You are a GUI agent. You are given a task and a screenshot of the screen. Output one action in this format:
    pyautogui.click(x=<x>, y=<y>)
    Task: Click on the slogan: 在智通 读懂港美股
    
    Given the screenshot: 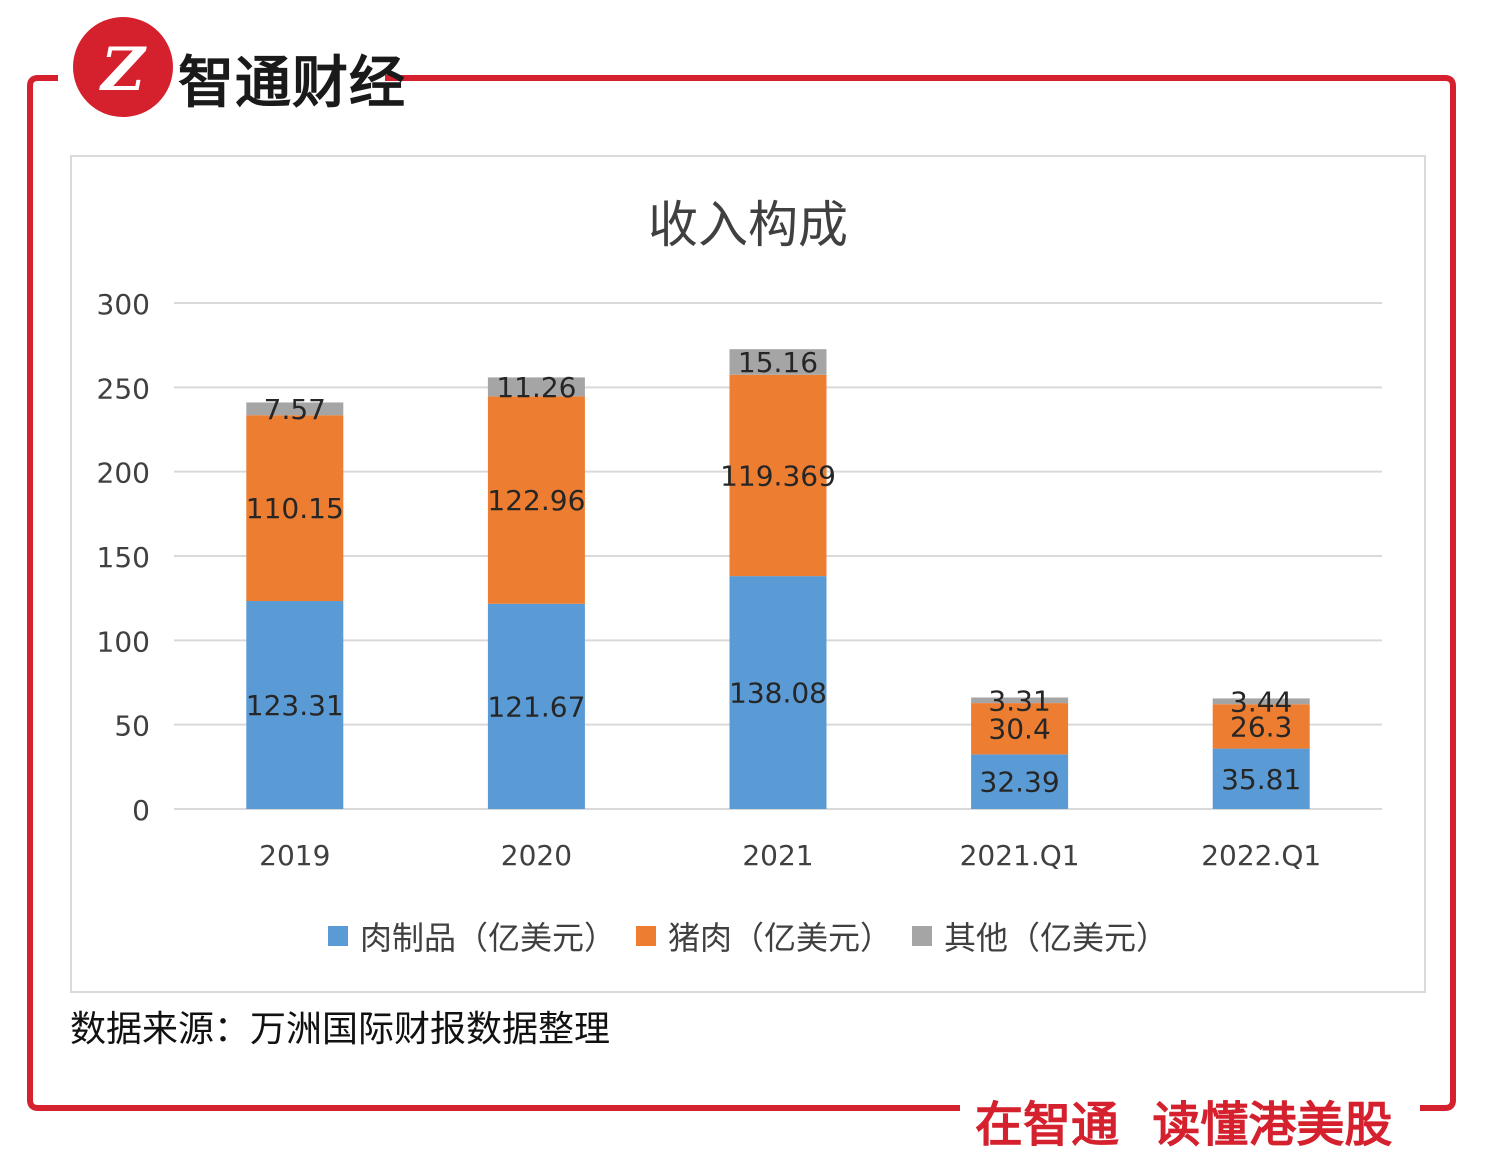 What is the action you would take?
    pyautogui.click(x=1184, y=1125)
    